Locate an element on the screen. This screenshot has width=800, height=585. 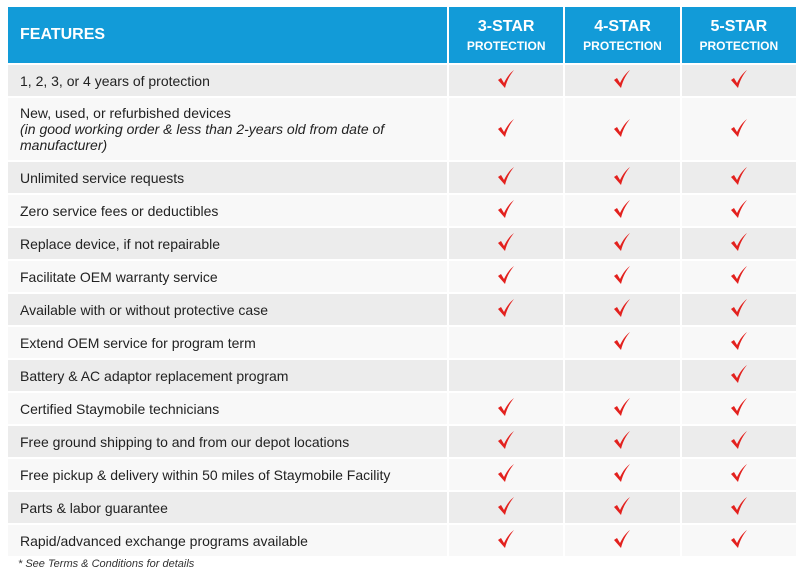
feature-text: Extend OEM service for program term is located at coordinates (138, 342).